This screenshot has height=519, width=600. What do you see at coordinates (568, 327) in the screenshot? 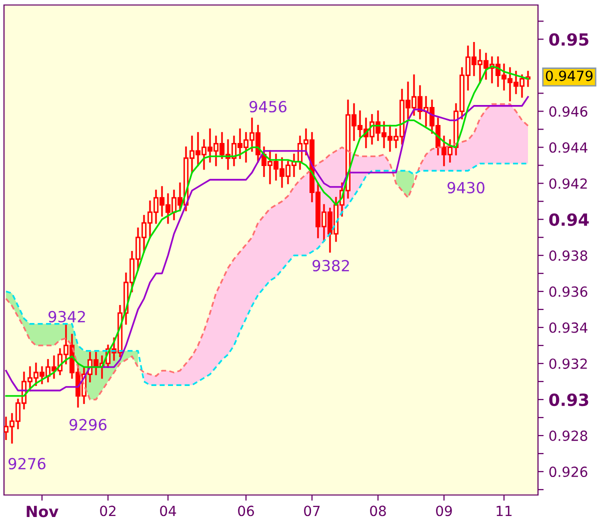
I see `y-tick-label: 0.934` at bounding box center [568, 327].